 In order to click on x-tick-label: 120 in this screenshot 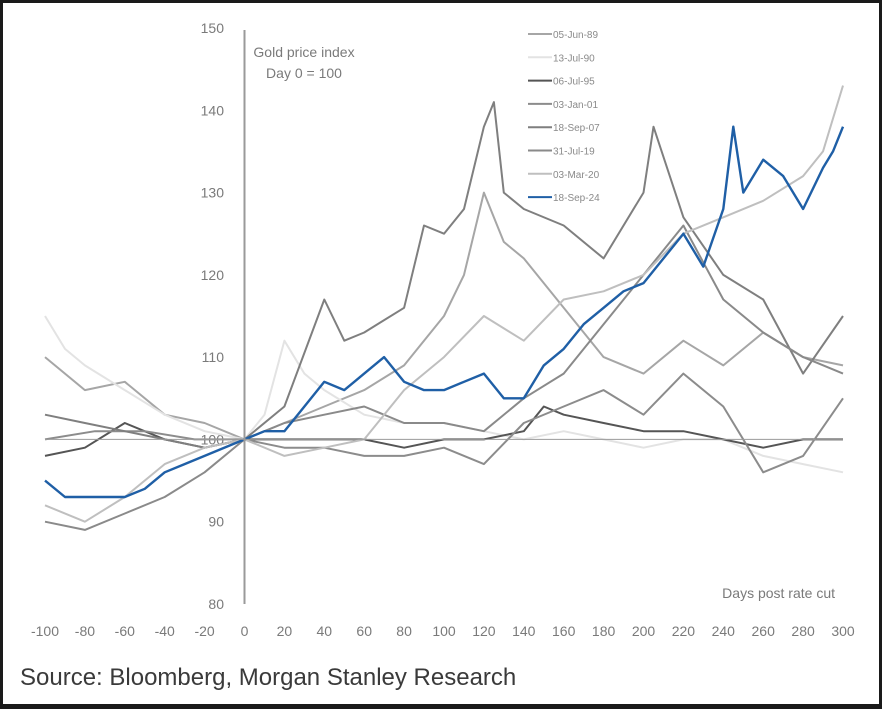, I will do `click(484, 631)`.